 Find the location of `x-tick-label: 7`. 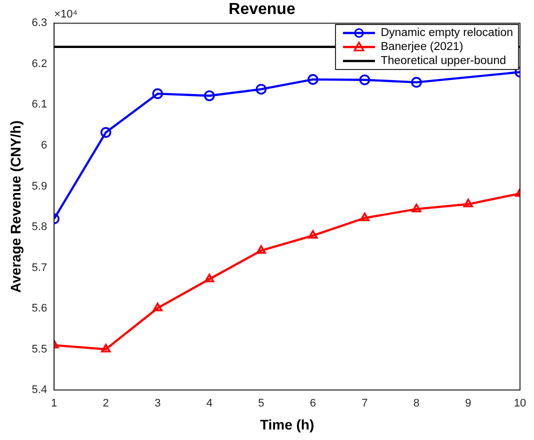

x-tick-label: 7 is located at coordinates (365, 404).